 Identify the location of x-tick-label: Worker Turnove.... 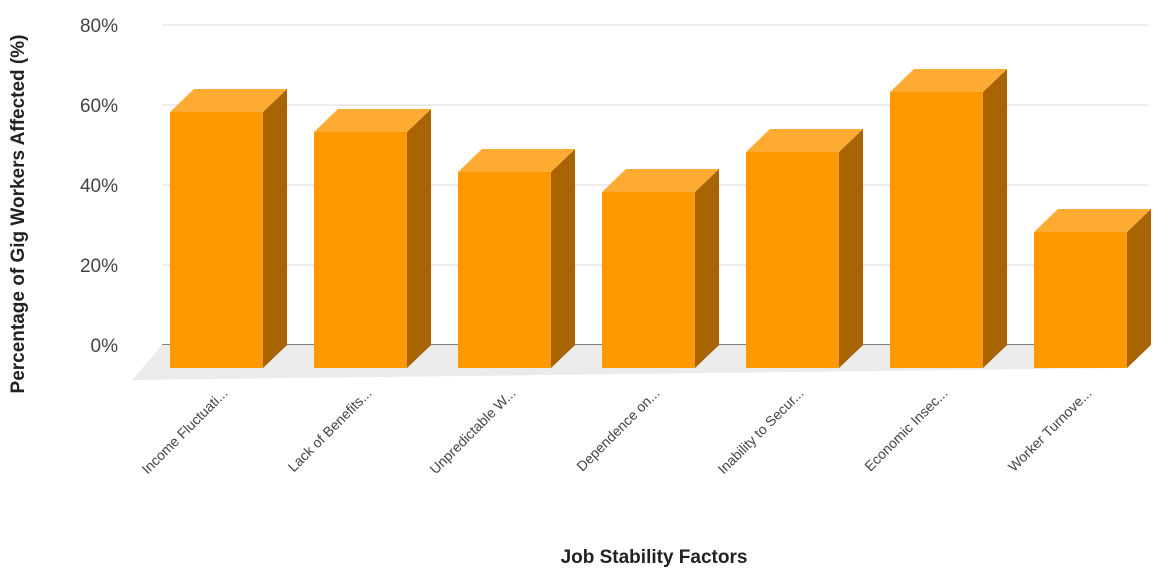
(1050, 430).